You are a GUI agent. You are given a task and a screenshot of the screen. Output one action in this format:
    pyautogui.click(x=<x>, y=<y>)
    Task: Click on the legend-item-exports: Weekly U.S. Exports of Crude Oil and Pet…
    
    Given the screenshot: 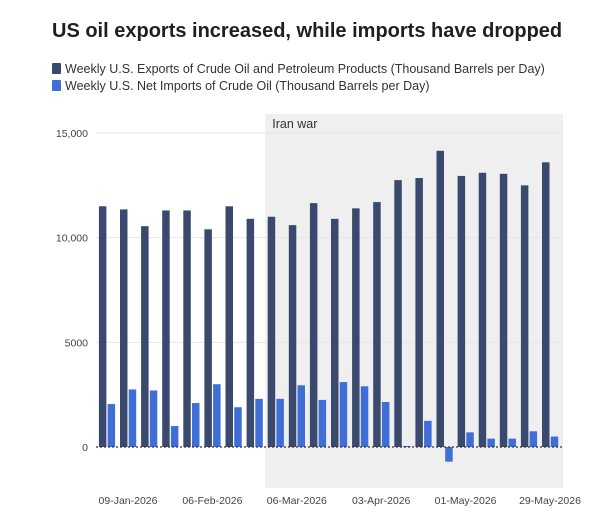 What is the action you would take?
    pyautogui.click(x=298, y=68)
    